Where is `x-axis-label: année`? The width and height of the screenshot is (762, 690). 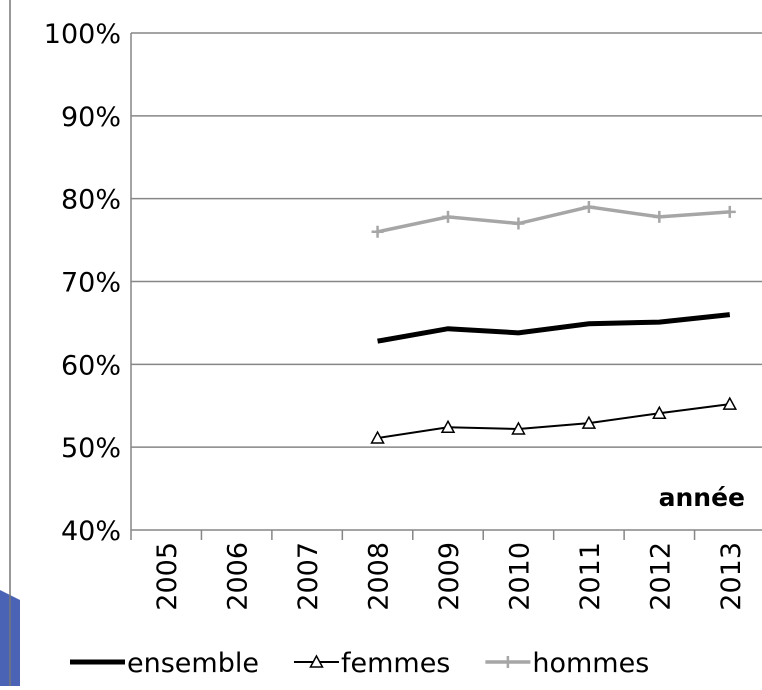 x-axis-label: année is located at coordinates (702, 497).